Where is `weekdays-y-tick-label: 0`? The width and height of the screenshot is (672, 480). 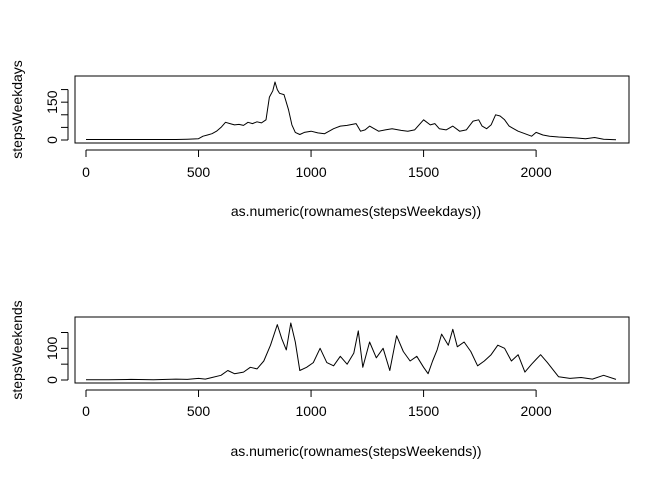 weekdays-y-tick-label: 0 is located at coordinates (52, 140).